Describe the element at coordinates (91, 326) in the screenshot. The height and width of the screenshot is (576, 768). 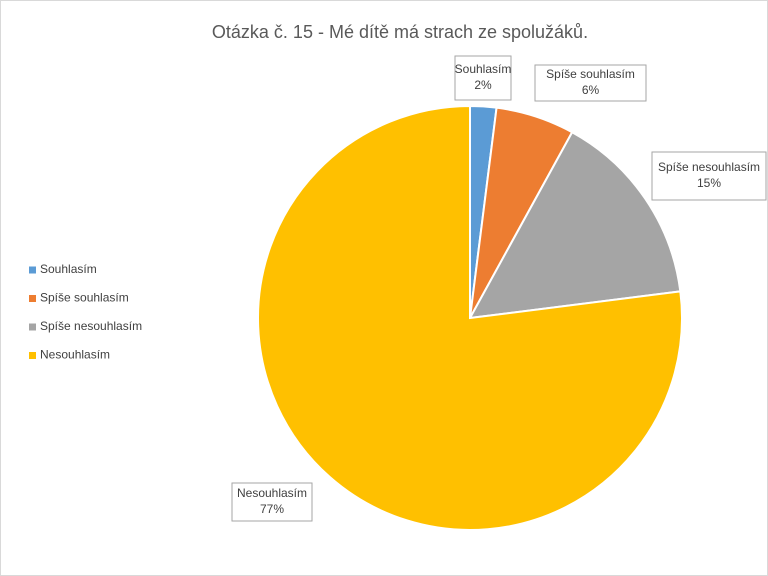
I see `legend-label: Spíše nesouhlasím` at that location.